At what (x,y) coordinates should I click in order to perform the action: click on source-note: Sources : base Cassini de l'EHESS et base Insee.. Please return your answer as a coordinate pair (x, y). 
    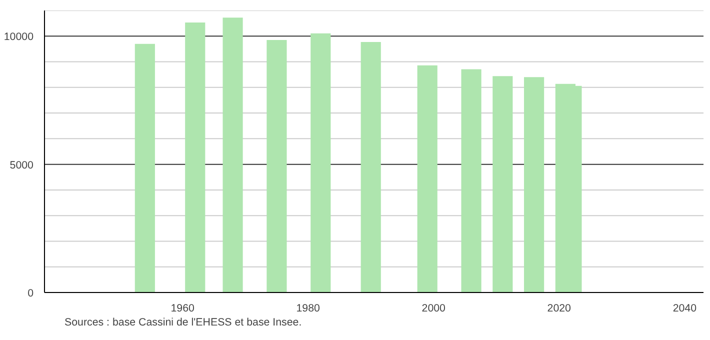
    Looking at the image, I should click on (183, 322).